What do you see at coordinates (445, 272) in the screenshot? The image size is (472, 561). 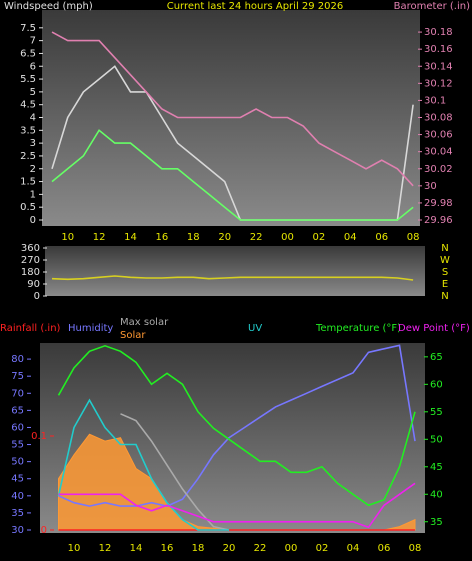 I see `direction-label: S` at bounding box center [445, 272].